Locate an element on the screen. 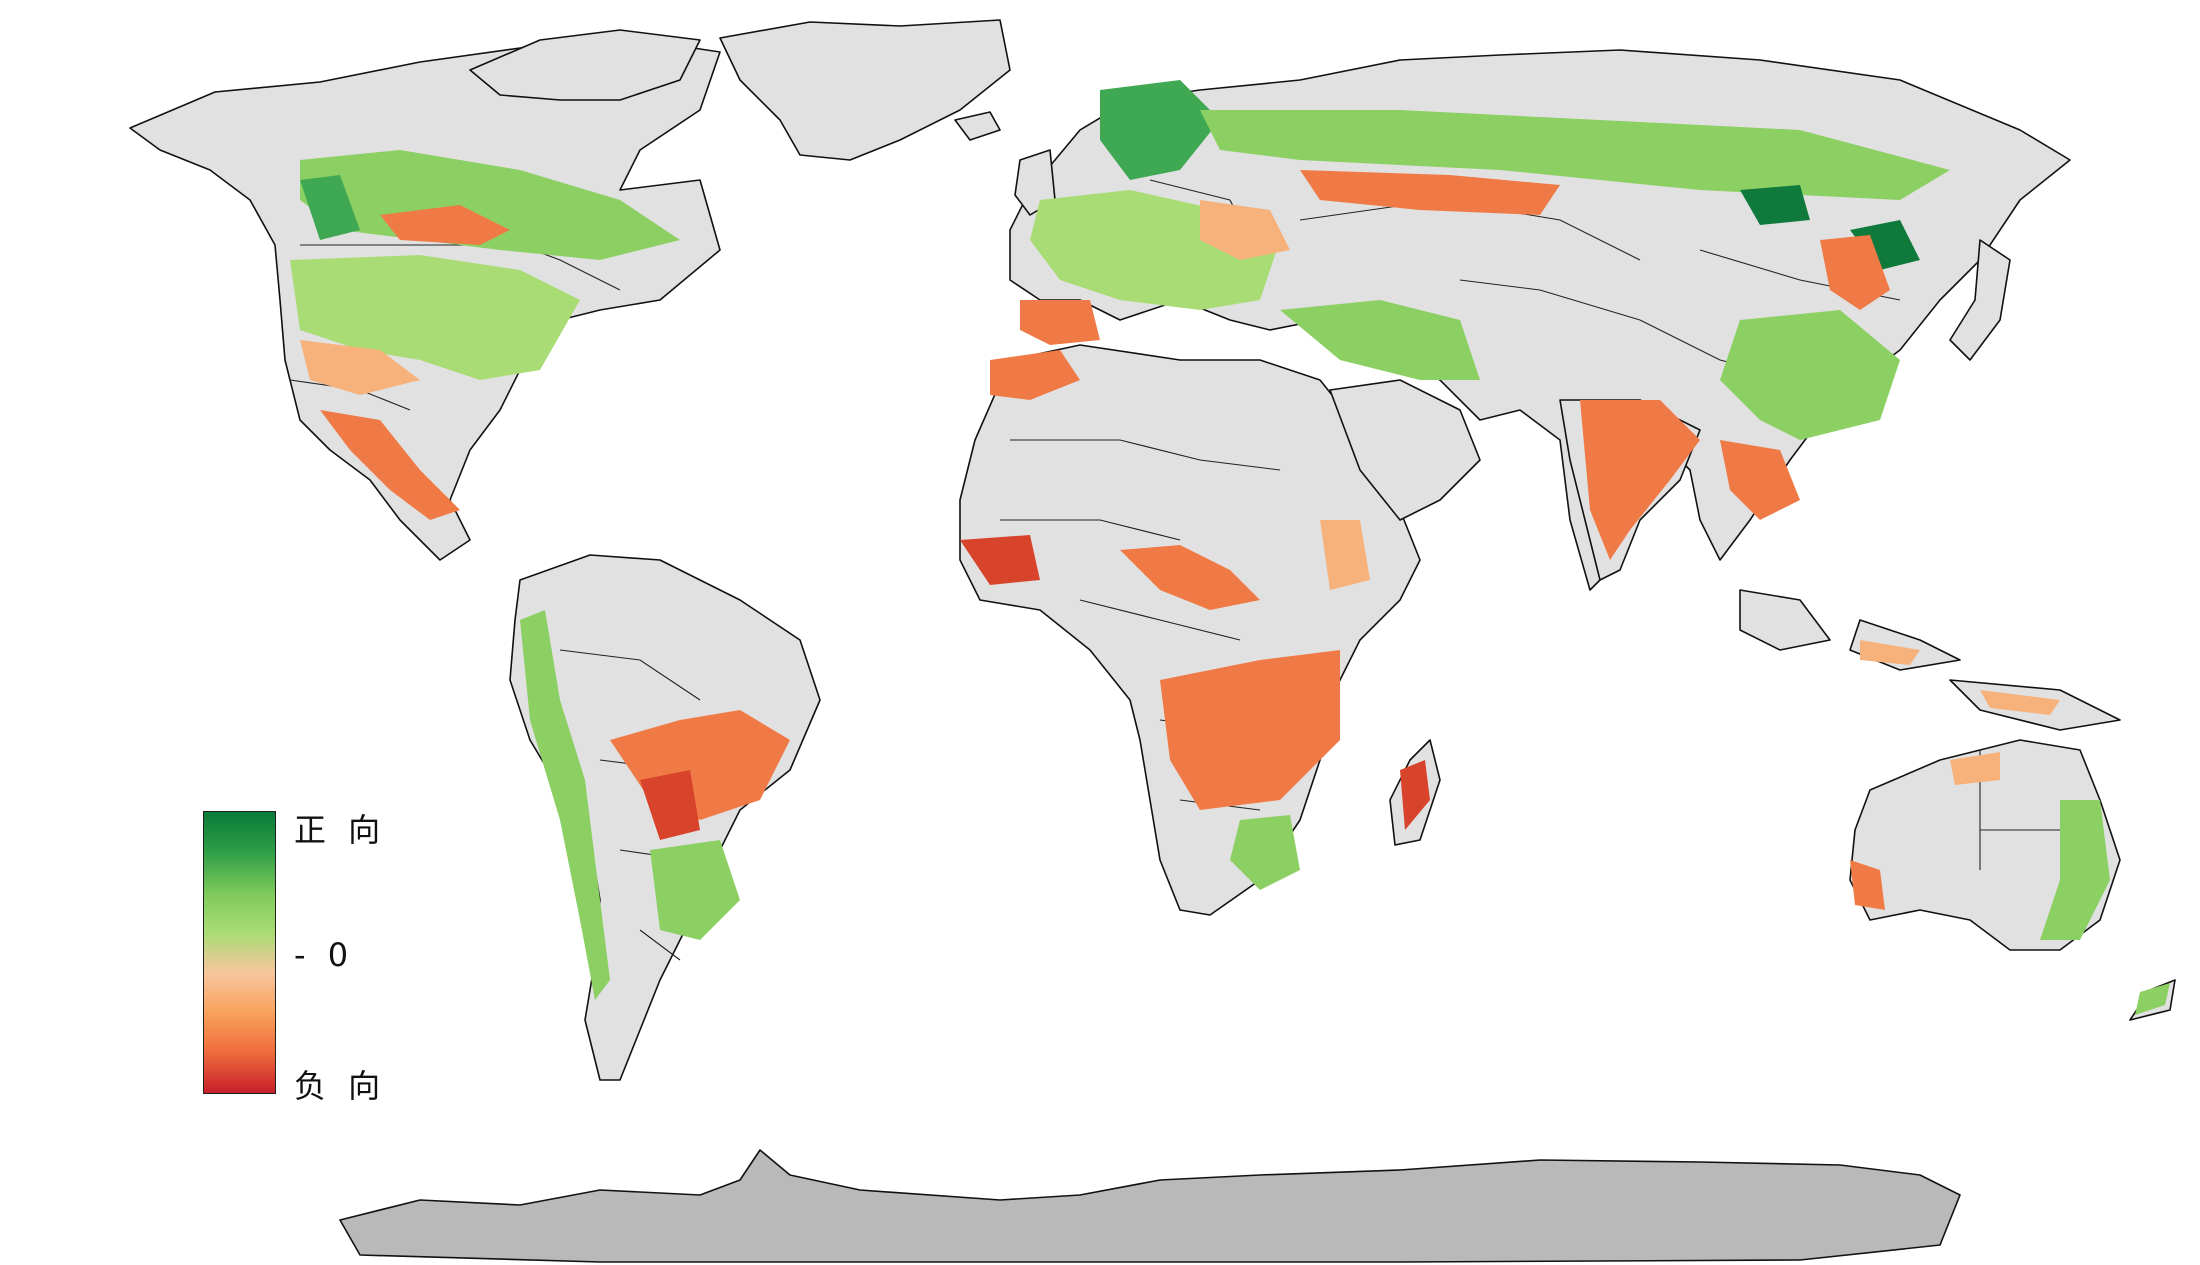 The image size is (2200, 1265). canadian-arctic-islands is located at coordinates (585, 65).